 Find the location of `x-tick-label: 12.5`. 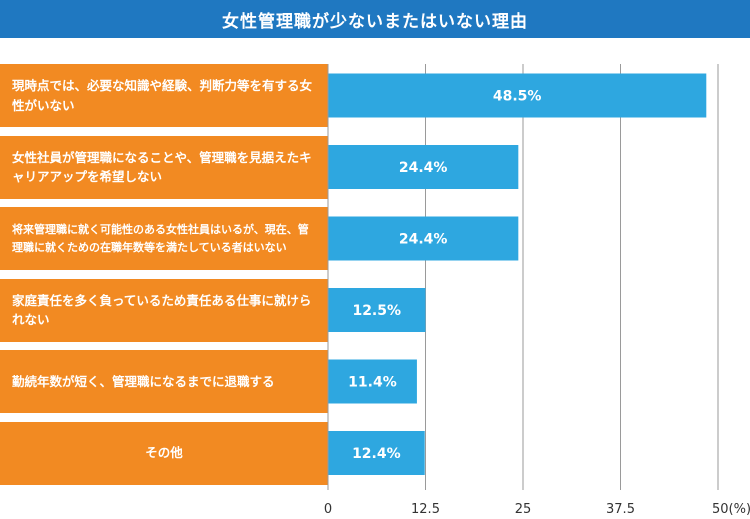

x-tick-label: 12.5 is located at coordinates (425, 509).